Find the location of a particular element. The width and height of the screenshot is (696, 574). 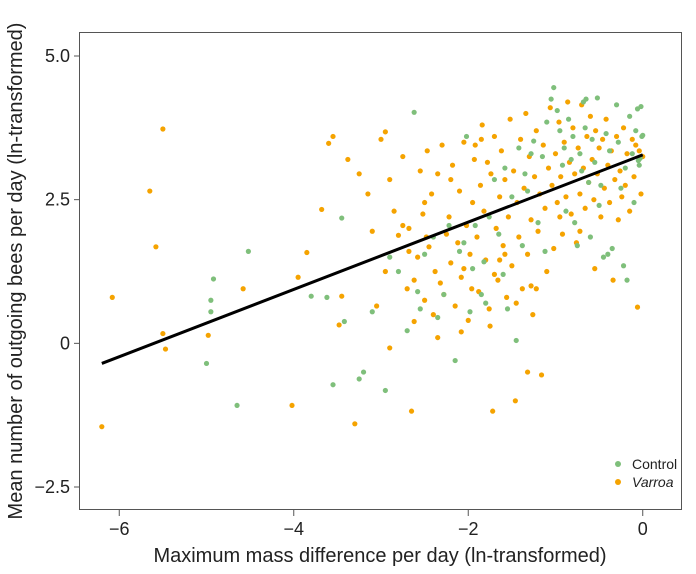

y-tick-label: 5.0 is located at coordinates (57, 56).